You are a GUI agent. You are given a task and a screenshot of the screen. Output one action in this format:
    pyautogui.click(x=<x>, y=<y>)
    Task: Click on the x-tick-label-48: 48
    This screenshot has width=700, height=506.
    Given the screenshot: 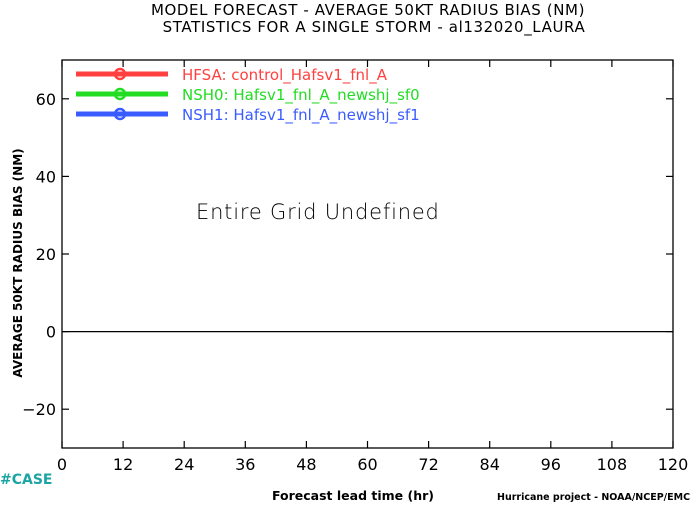 What is the action you would take?
    pyautogui.click(x=306, y=464)
    